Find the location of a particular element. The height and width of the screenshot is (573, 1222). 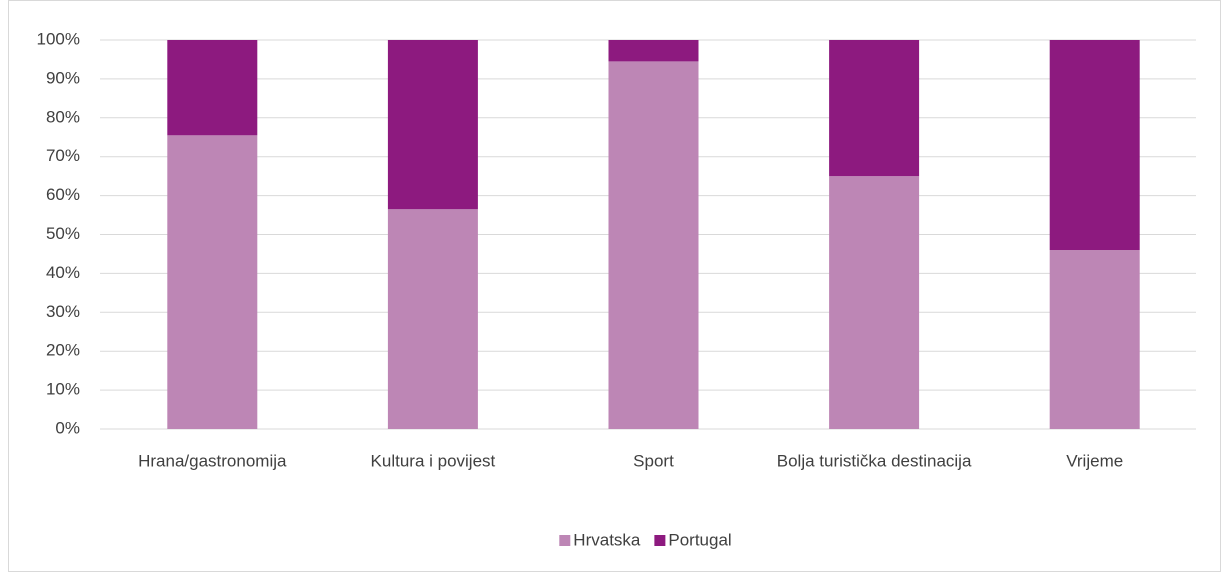

x-tick-label: Sport is located at coordinates (653, 460).